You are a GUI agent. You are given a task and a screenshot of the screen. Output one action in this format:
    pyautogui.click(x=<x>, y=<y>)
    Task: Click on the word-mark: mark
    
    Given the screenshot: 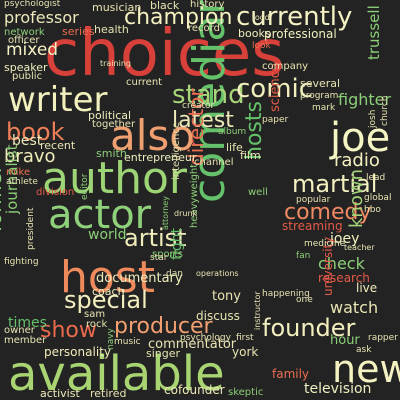 What is the action you would take?
    pyautogui.click(x=324, y=108)
    